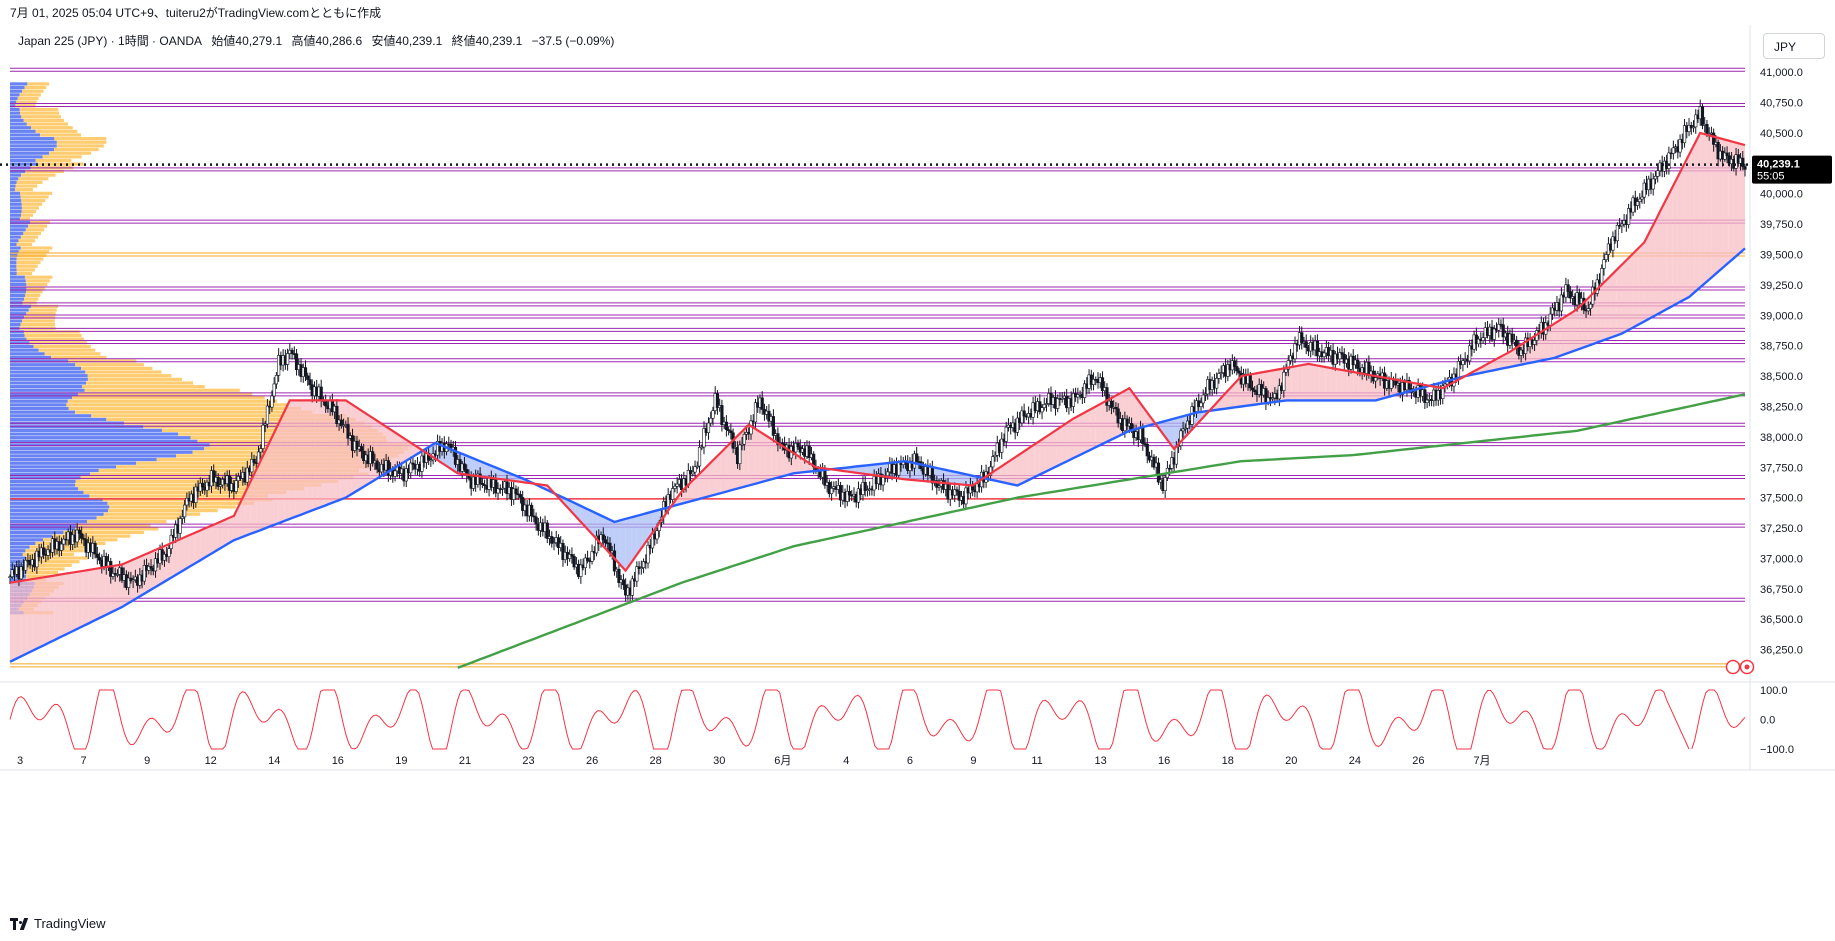 This screenshot has height=941, width=1835. What do you see at coordinates (1767, 721) in the screenshot?
I see `oscillator-axis-label: 0.0` at bounding box center [1767, 721].